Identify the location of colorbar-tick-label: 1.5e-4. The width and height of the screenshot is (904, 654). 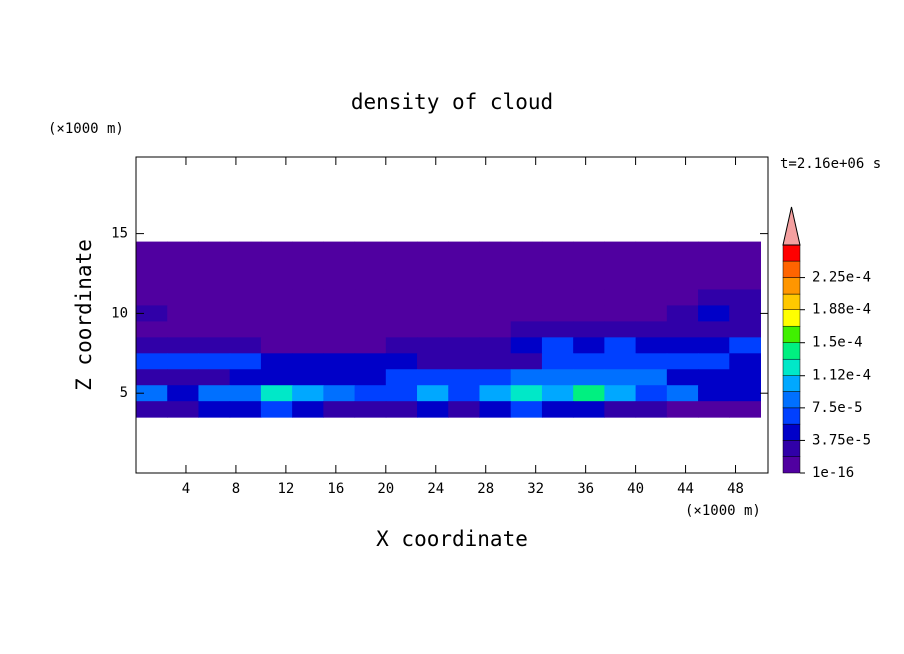
(837, 343).